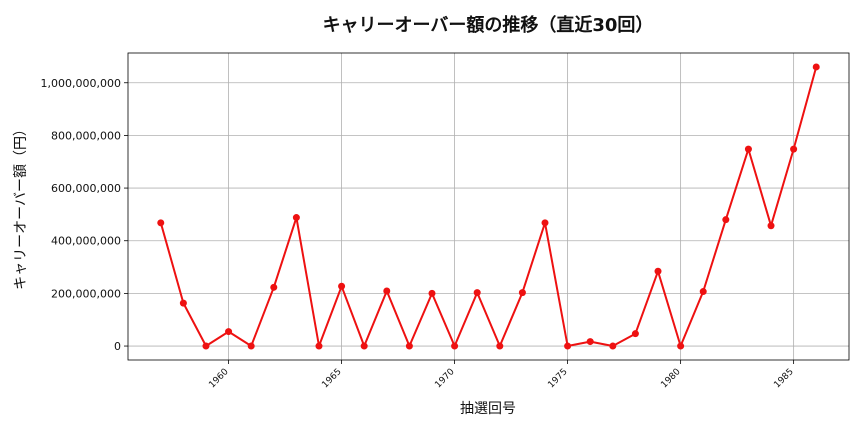 The width and height of the screenshot is (864, 432). I want to click on y-axis-label: キャリーオーバー額（円）, so click(21, 206).